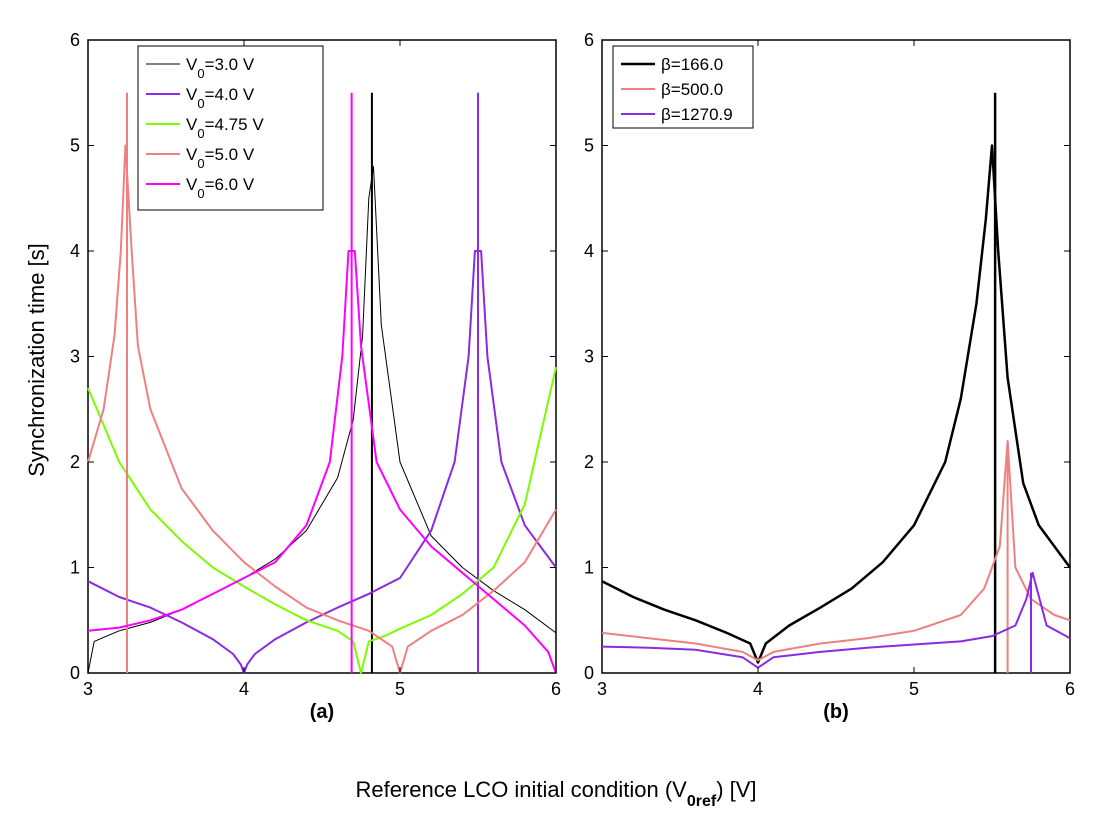 This screenshot has height=835, width=1112. What do you see at coordinates (692, 89) in the screenshot?
I see `legend-entry: β=500.0` at bounding box center [692, 89].